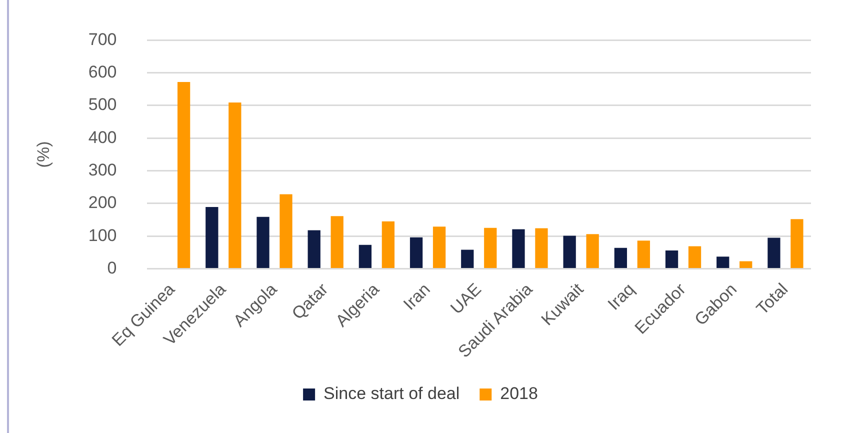  I want to click on y-tick-label: 600, so click(102, 72).